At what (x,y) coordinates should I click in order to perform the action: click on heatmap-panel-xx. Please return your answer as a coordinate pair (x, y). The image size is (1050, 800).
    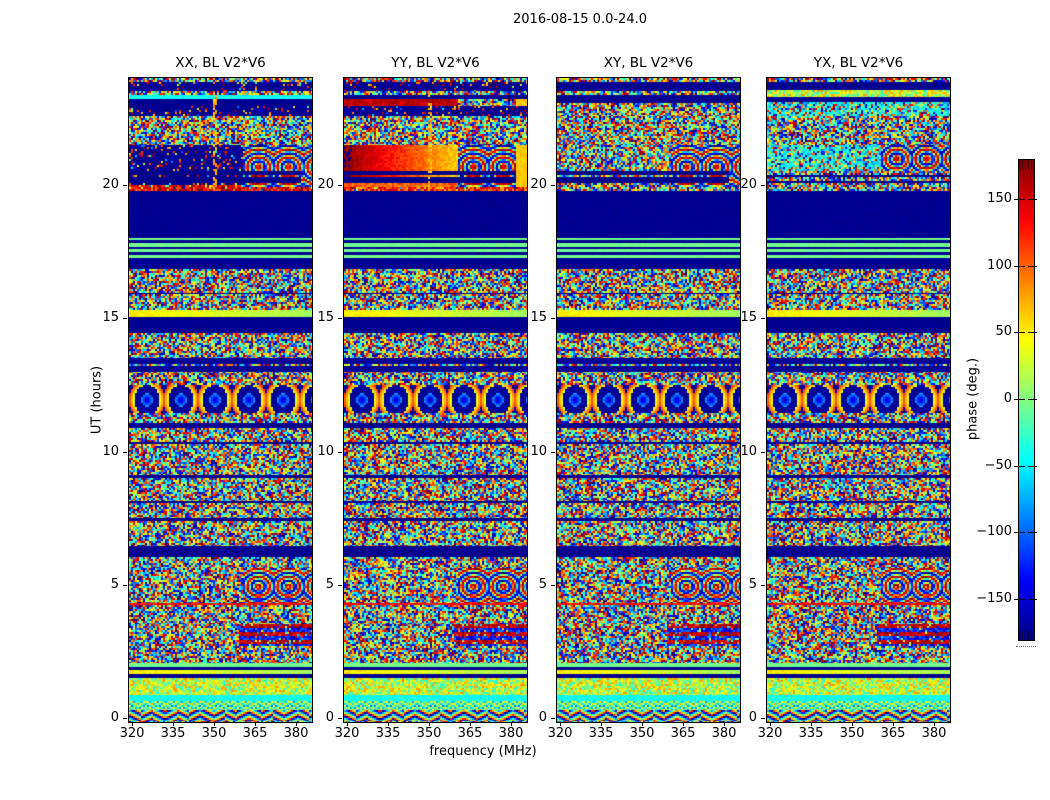
    Looking at the image, I should click on (220, 400).